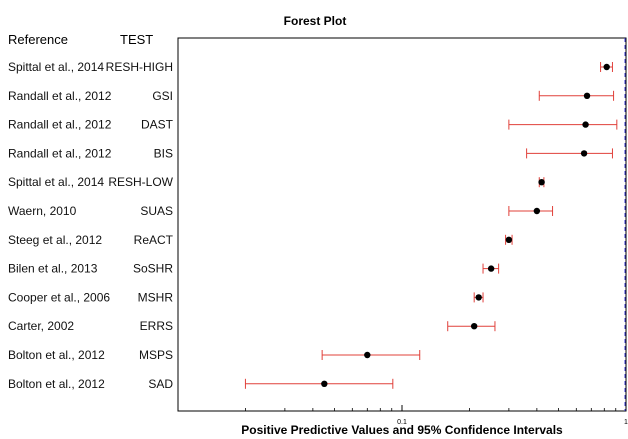 The height and width of the screenshot is (439, 628). I want to click on test-label: RESH-HIGH, so click(139, 67).